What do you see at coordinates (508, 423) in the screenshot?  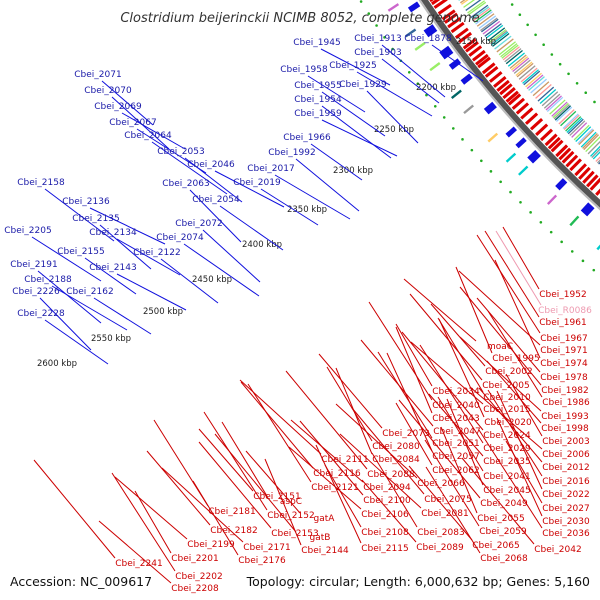 I see `reverse-gene-label: Cbei_2020` at bounding box center [508, 423].